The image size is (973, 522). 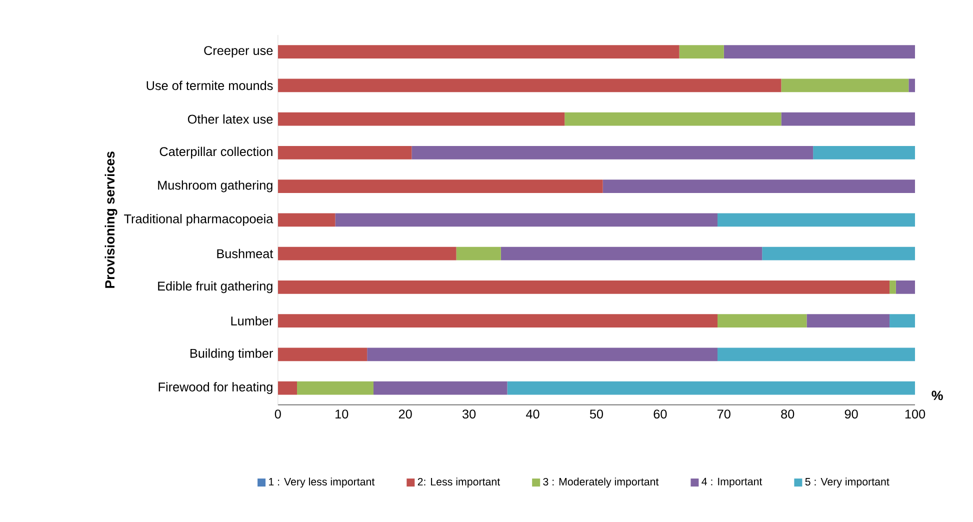 What do you see at coordinates (216, 152) in the screenshot?
I see `y-tick-label: Caterpillar collection` at bounding box center [216, 152].